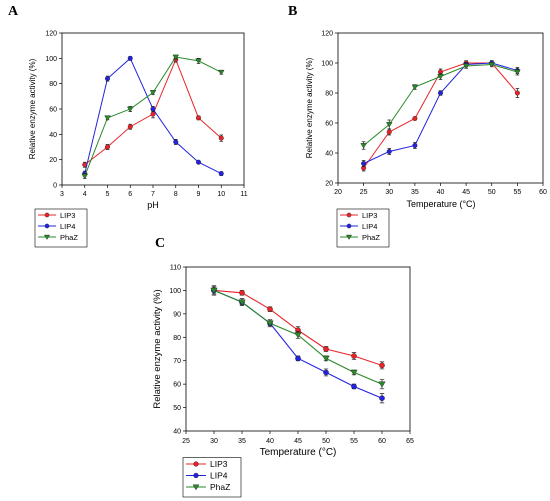 This screenshot has height=501, width=550. What do you see at coordinates (55, 186) in the screenshot?
I see `panel-a-y-tick-label: 0` at bounding box center [55, 186].